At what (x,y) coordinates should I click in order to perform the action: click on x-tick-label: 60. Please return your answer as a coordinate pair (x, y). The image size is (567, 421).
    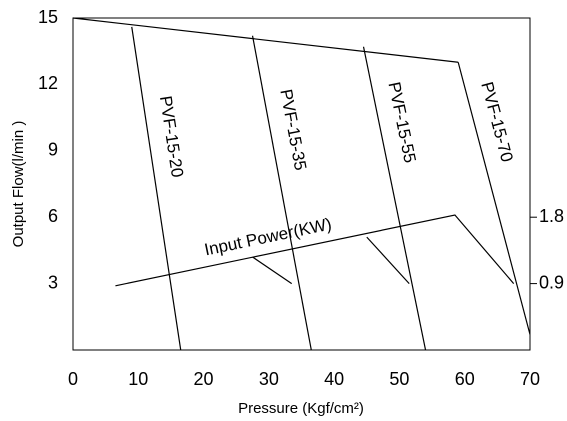
    Looking at the image, I should click on (465, 379).